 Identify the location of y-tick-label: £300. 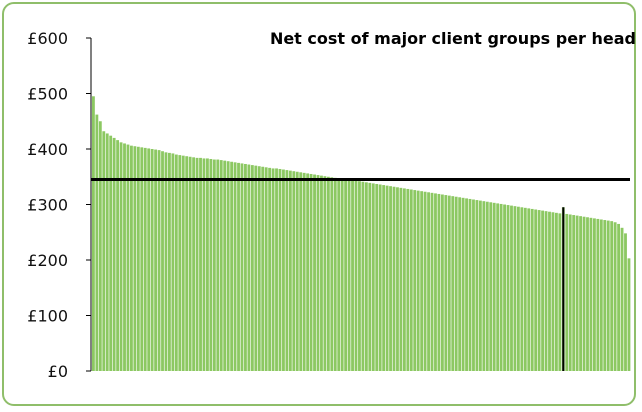
(47, 205).